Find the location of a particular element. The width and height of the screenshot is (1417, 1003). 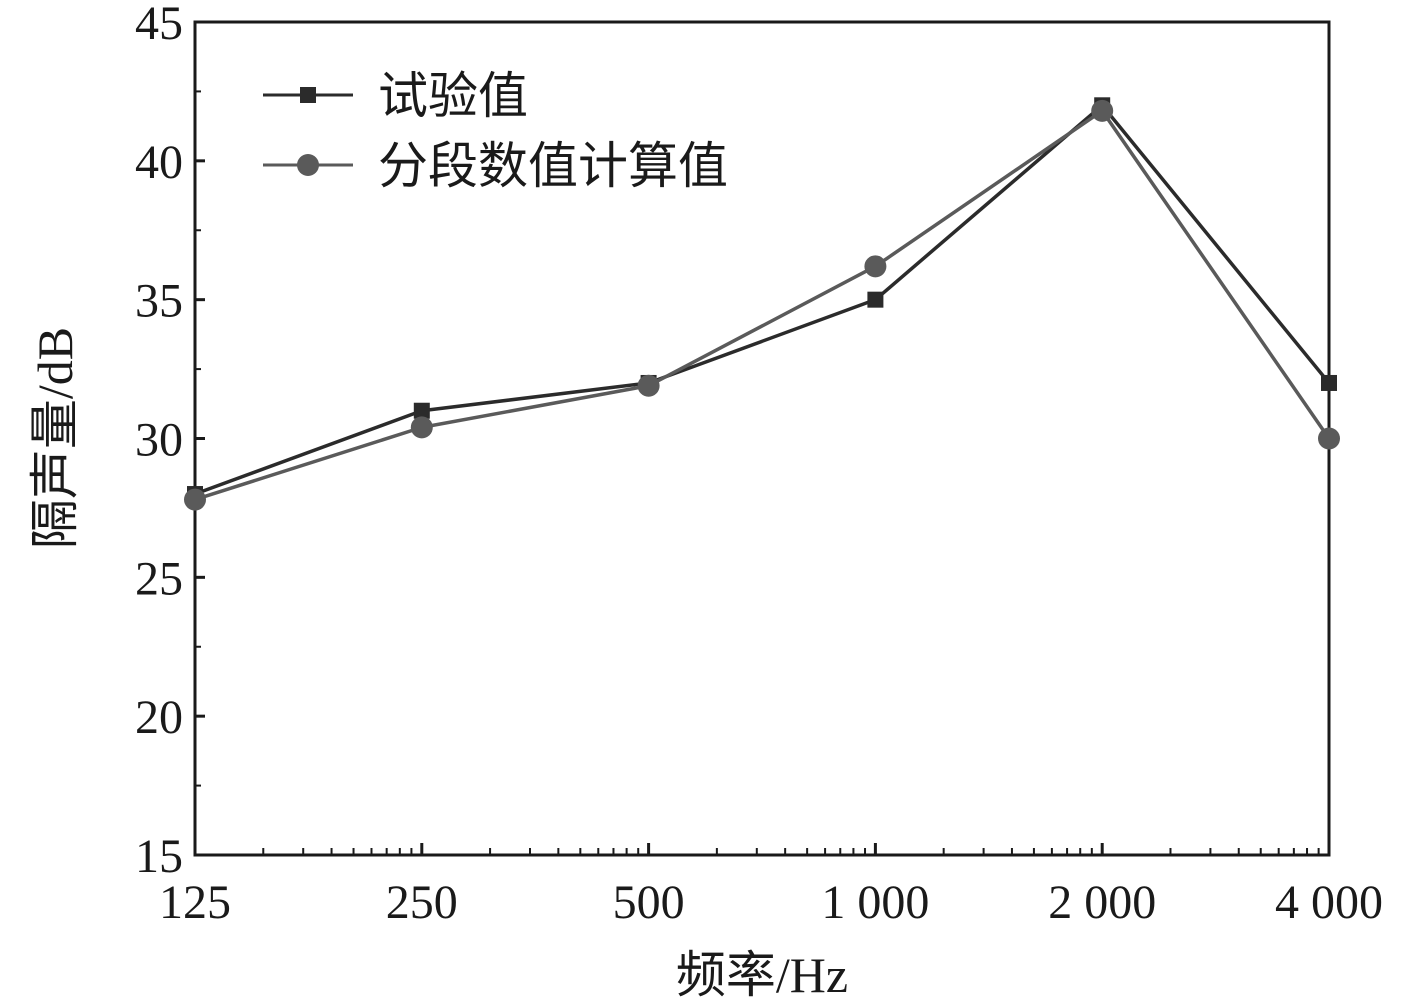

legend-label-numerical: 分段数值计算值 is located at coordinates (553, 166).